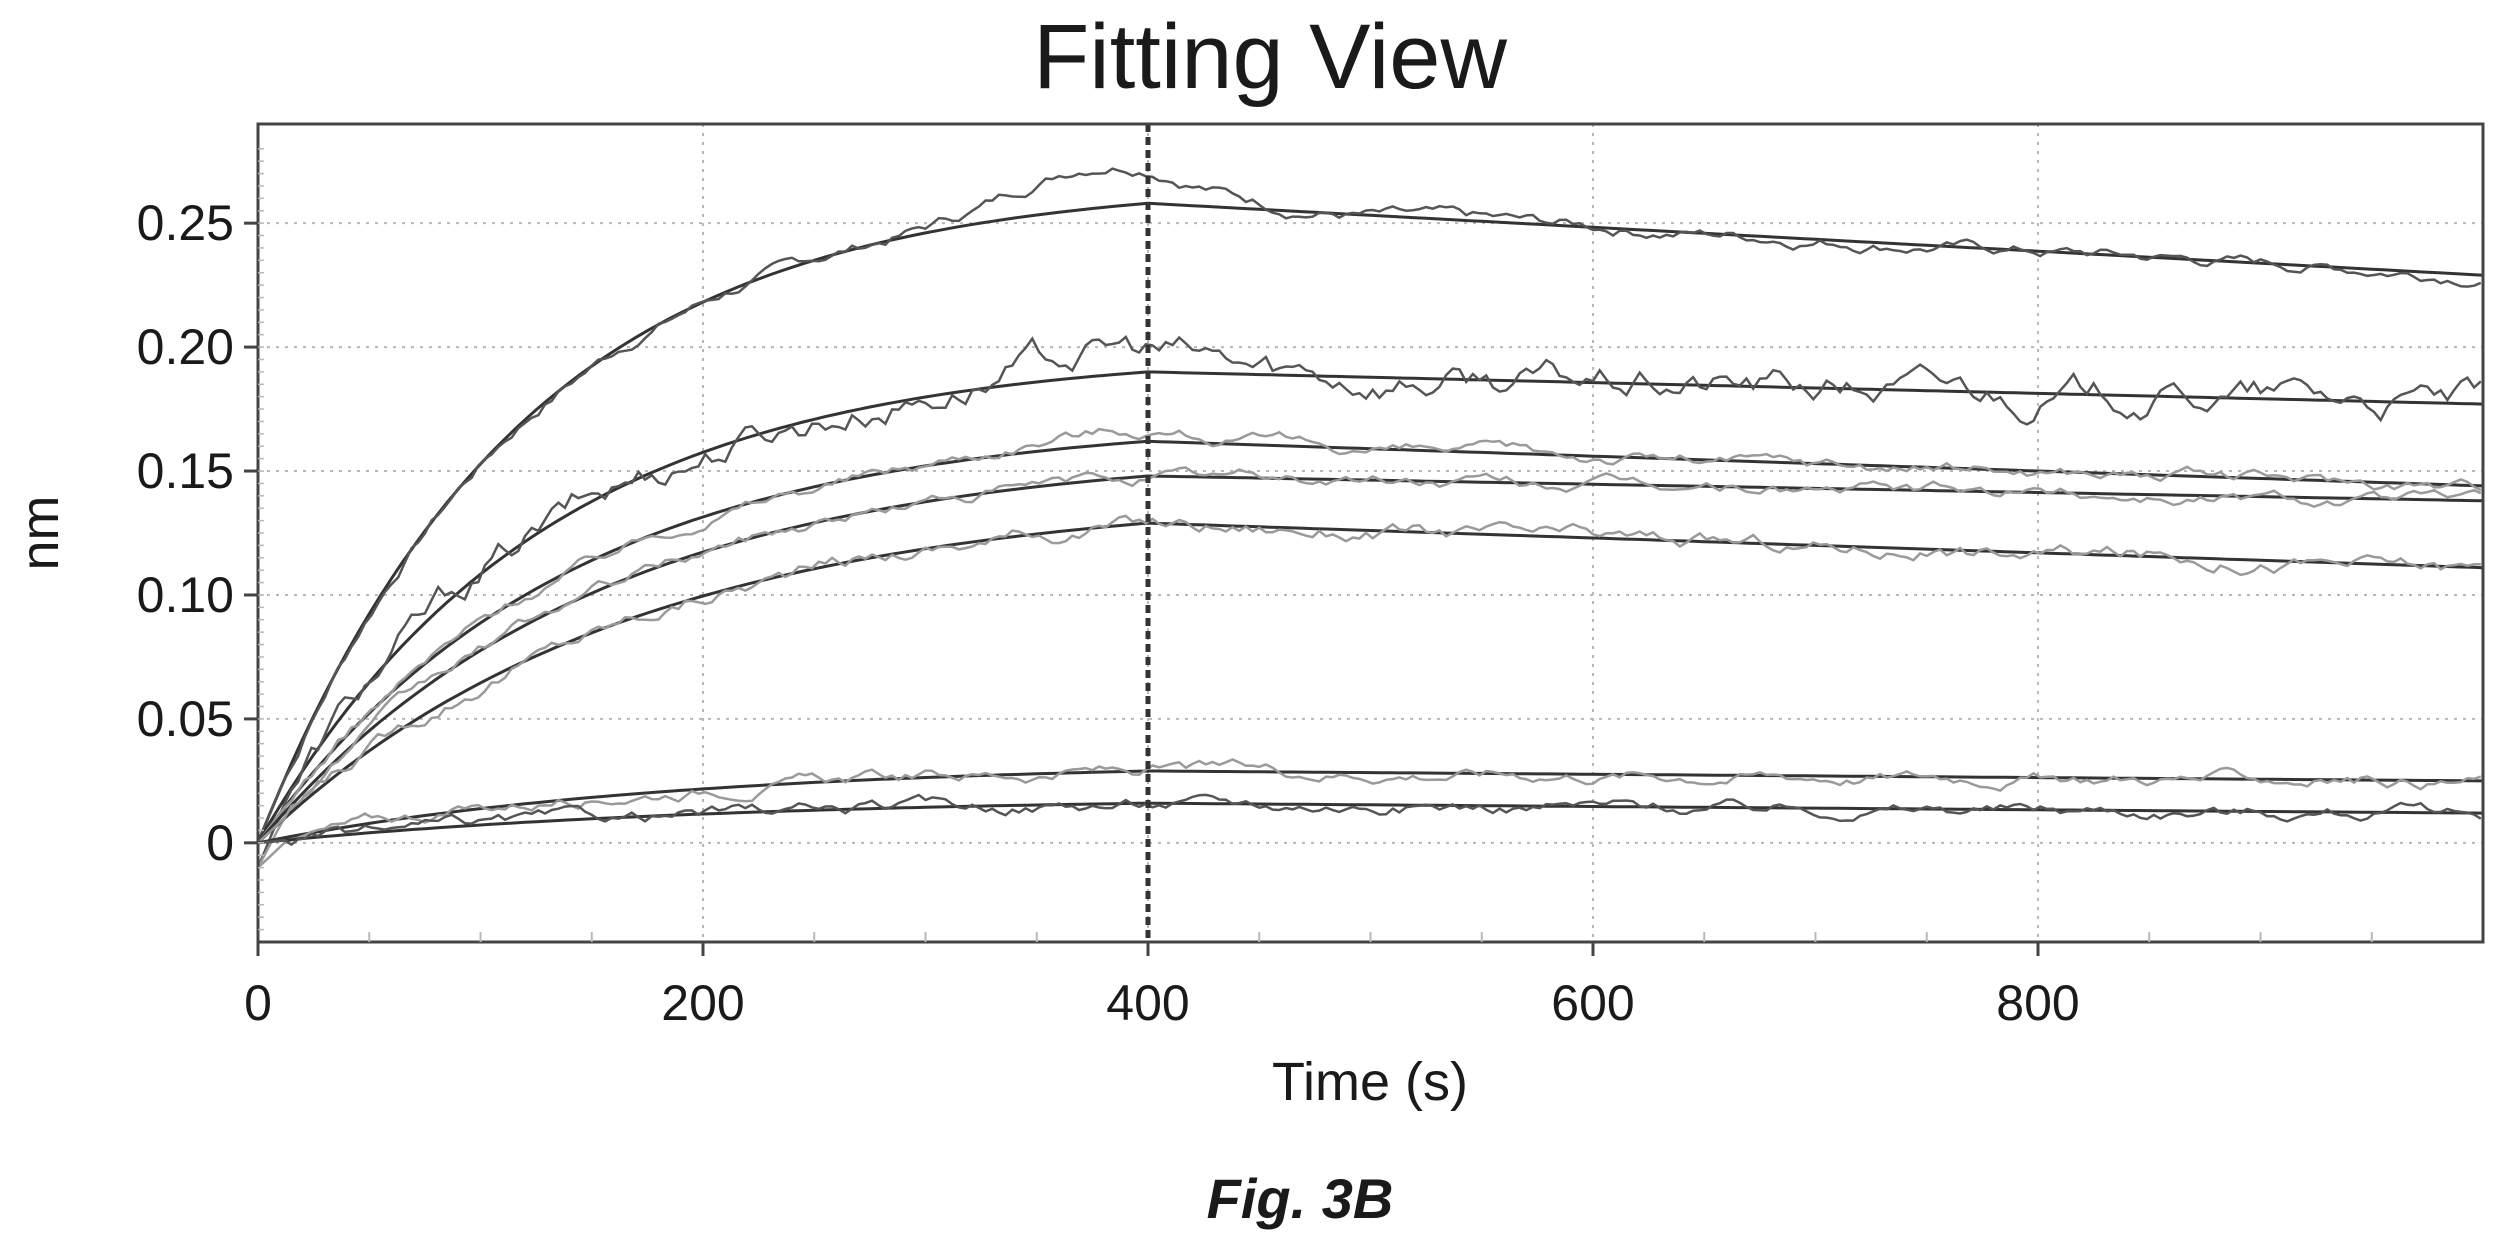  Describe the element at coordinates (185, 223) in the screenshot. I see `y-tick-label: 0.25` at that location.